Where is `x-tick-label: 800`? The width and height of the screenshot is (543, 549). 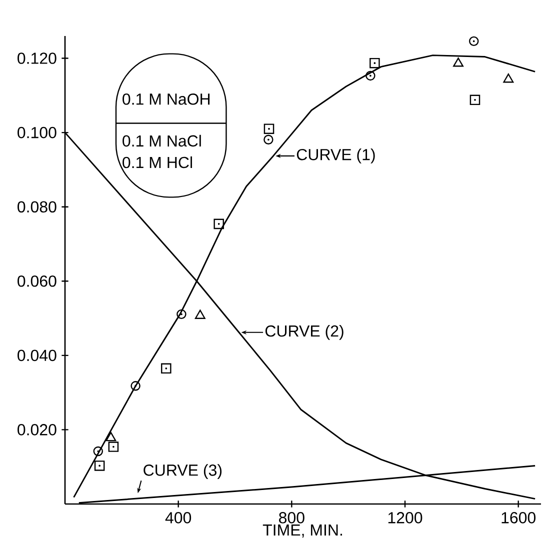 x-tick-label: 800 is located at coordinates (291, 518).